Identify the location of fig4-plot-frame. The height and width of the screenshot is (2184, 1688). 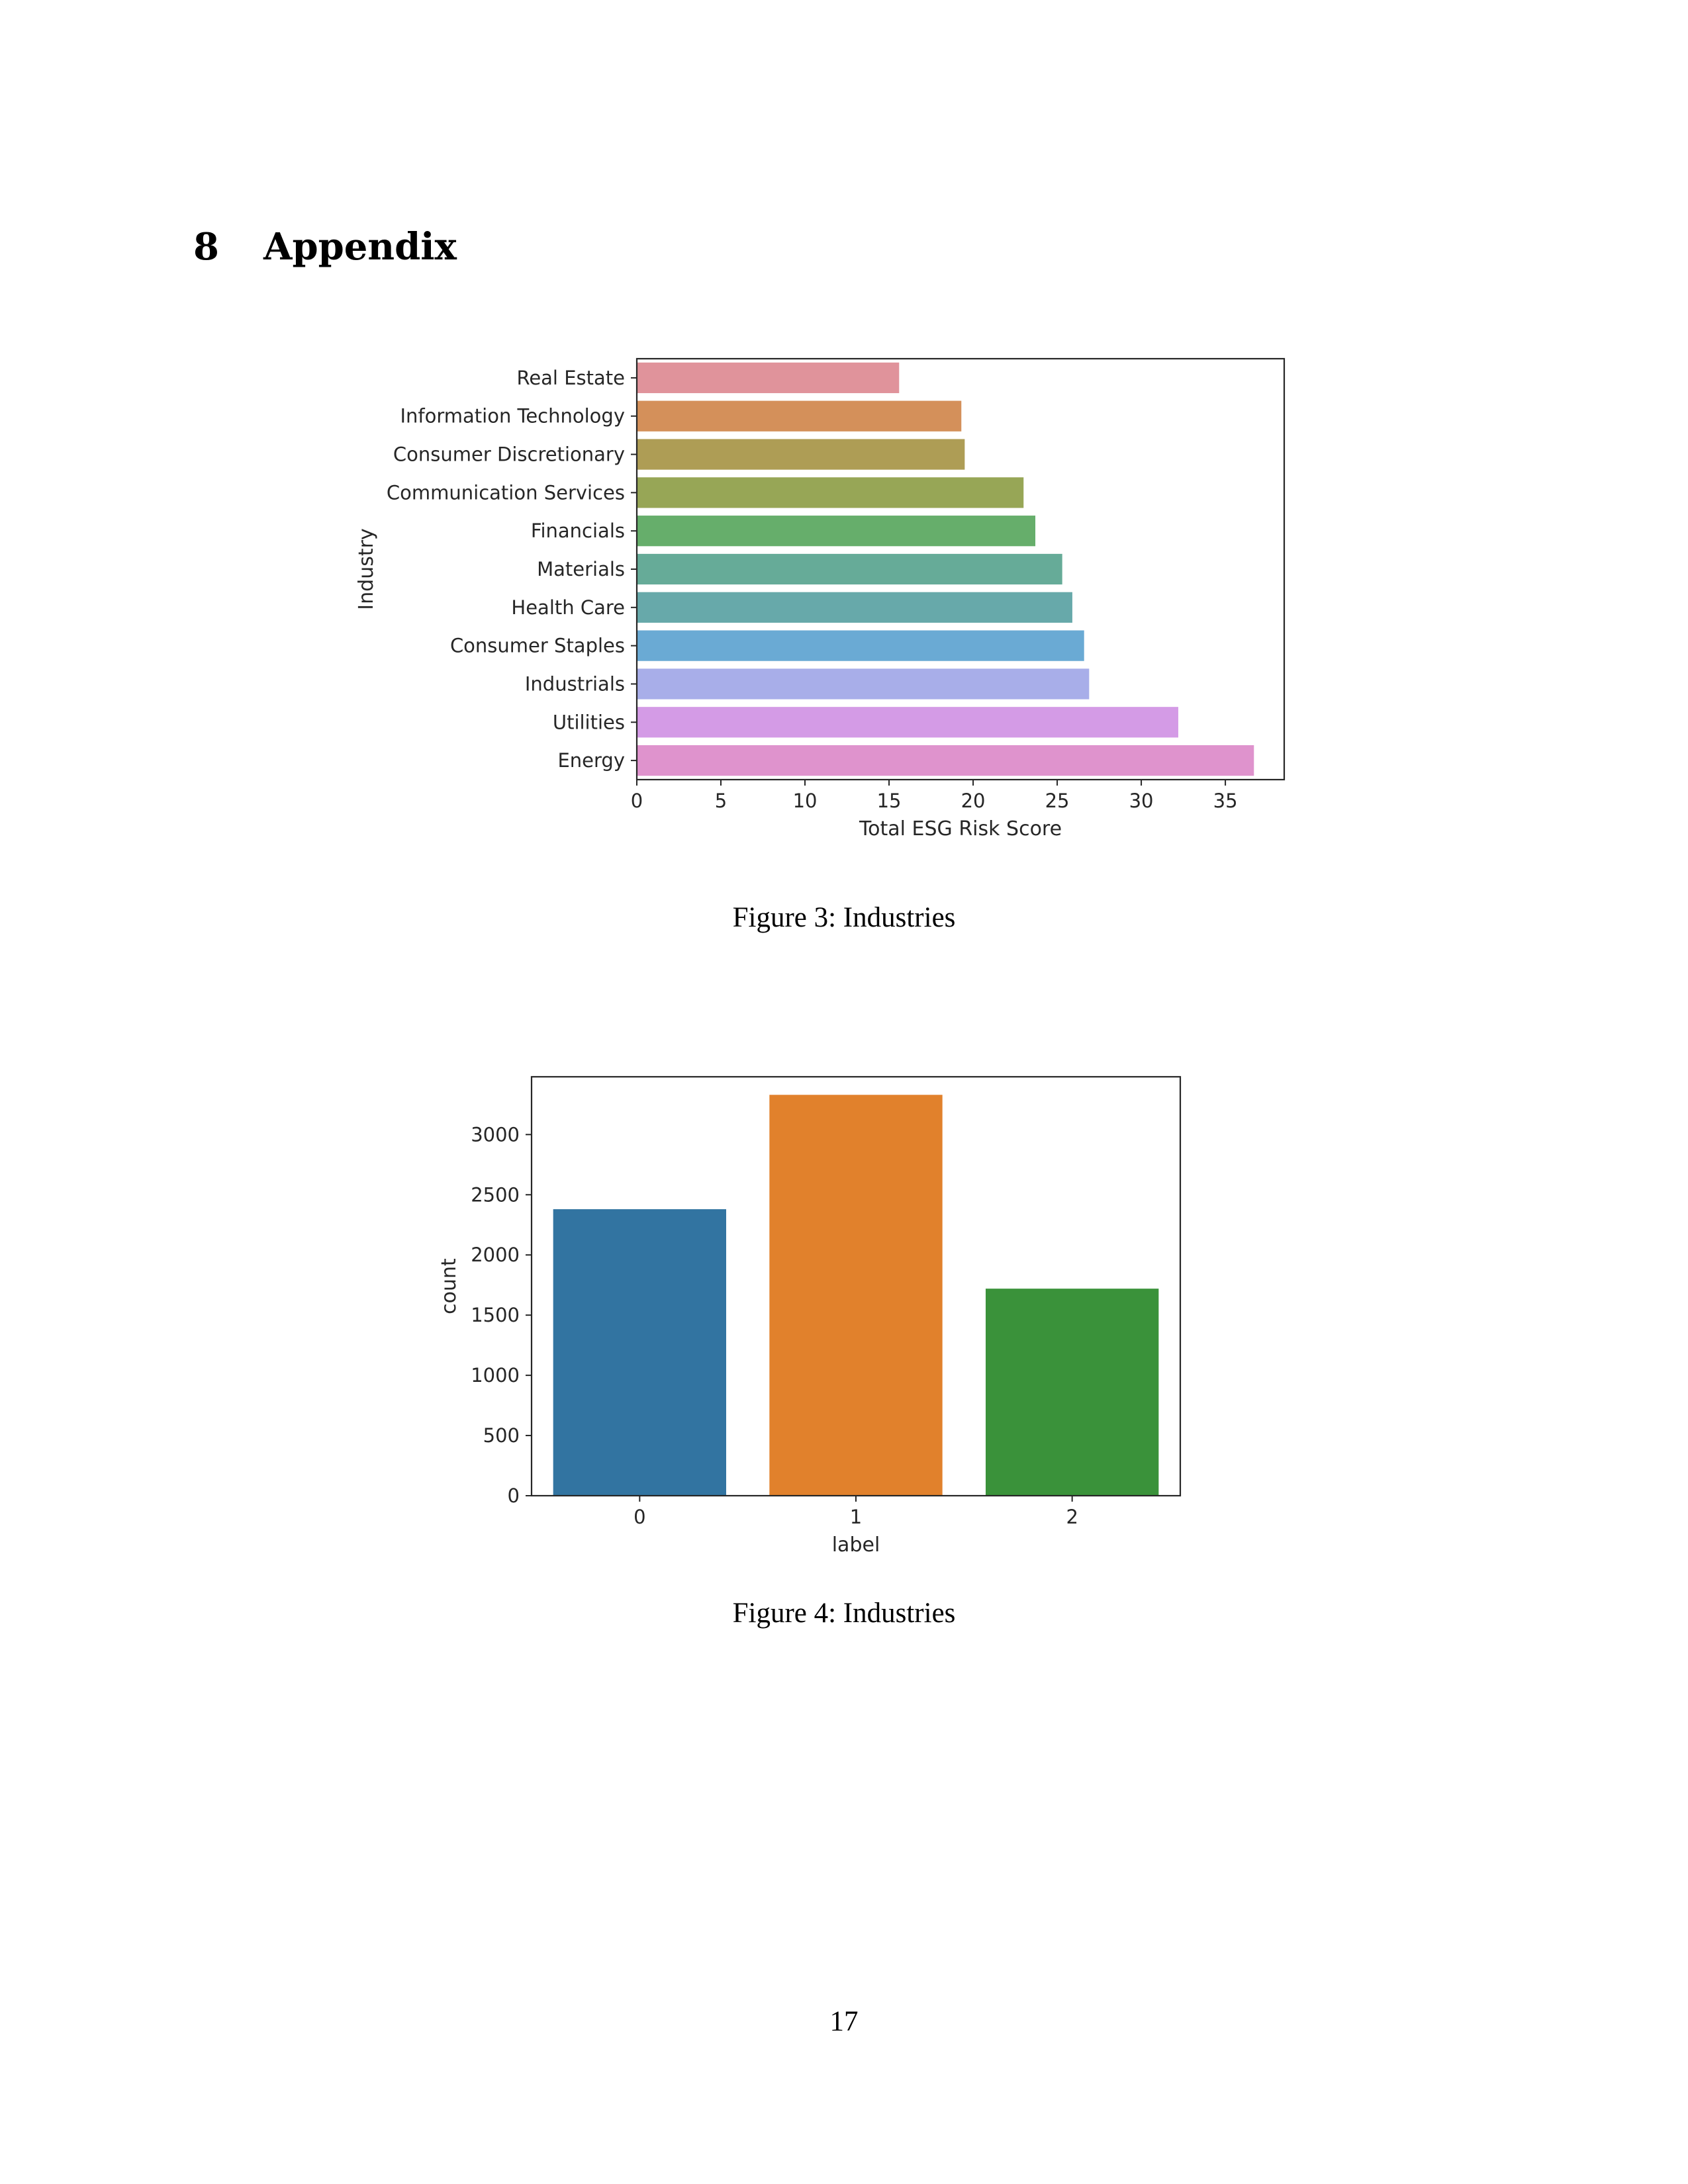
(856, 1286).